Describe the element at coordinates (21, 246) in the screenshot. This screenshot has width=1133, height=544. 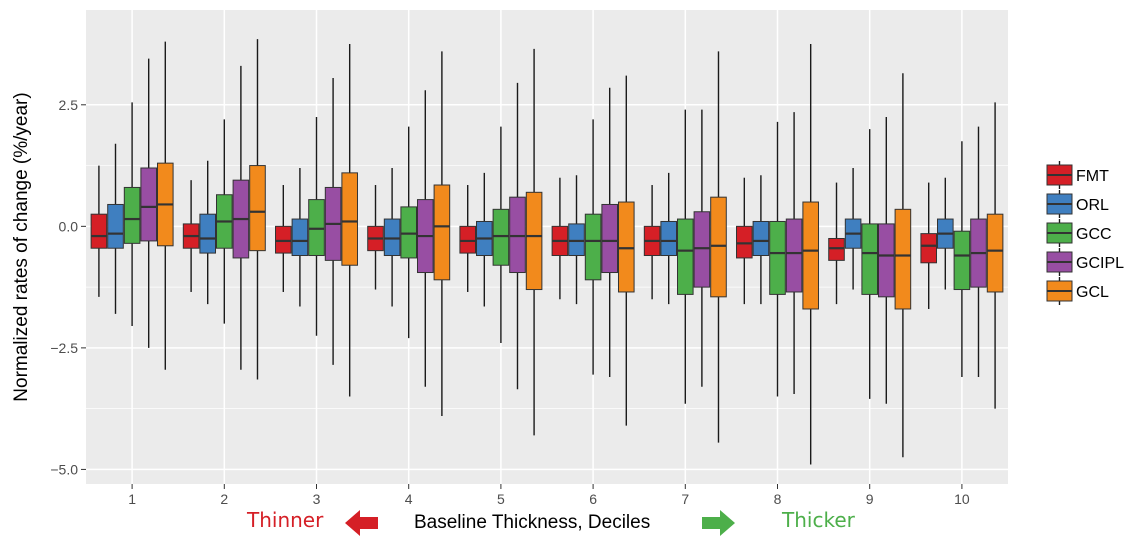
I see `y-axis-title: Normalized rates of change (%/year)` at that location.